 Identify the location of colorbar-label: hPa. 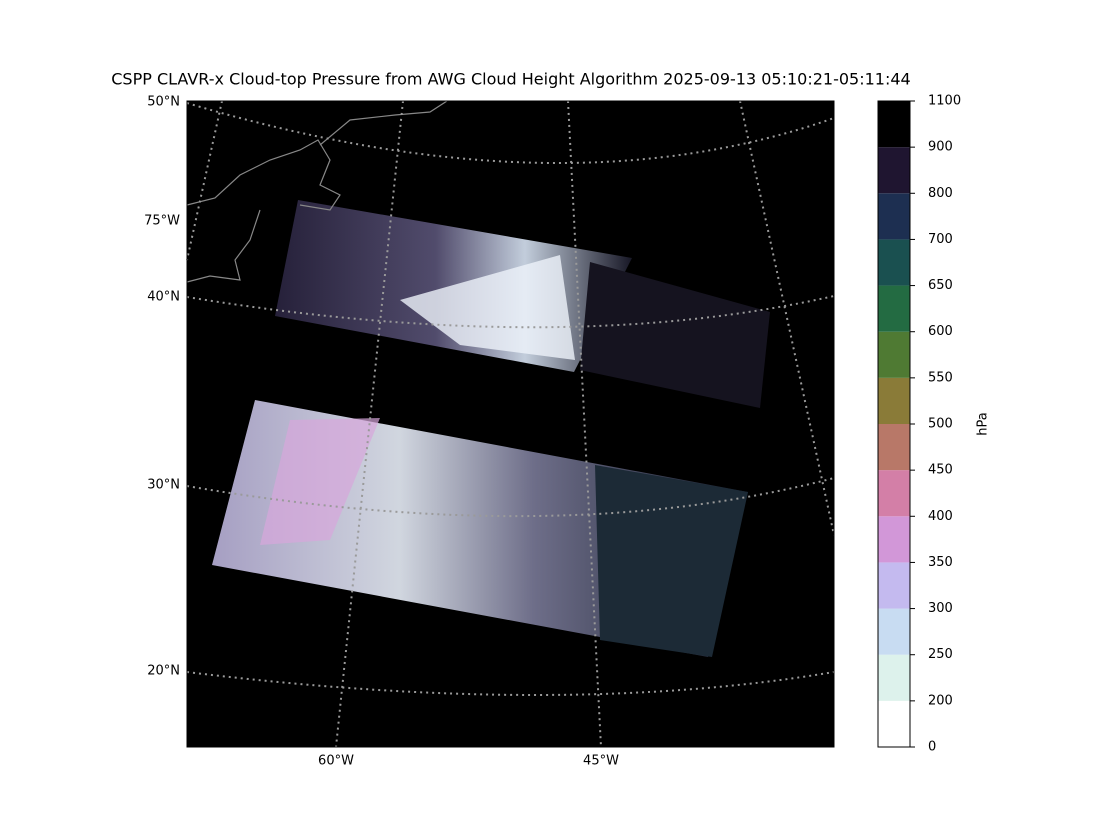
(983, 423).